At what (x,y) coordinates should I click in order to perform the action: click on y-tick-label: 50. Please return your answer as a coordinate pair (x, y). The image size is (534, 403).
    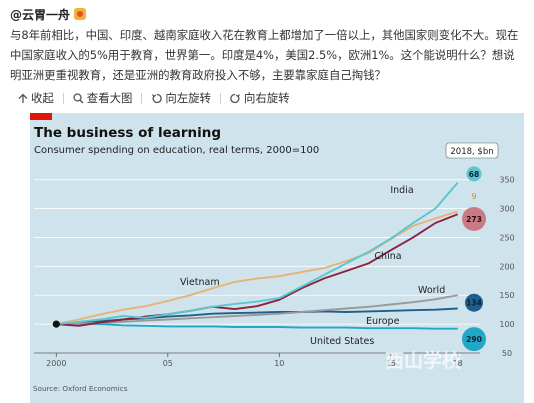
    Looking at the image, I should click on (507, 353).